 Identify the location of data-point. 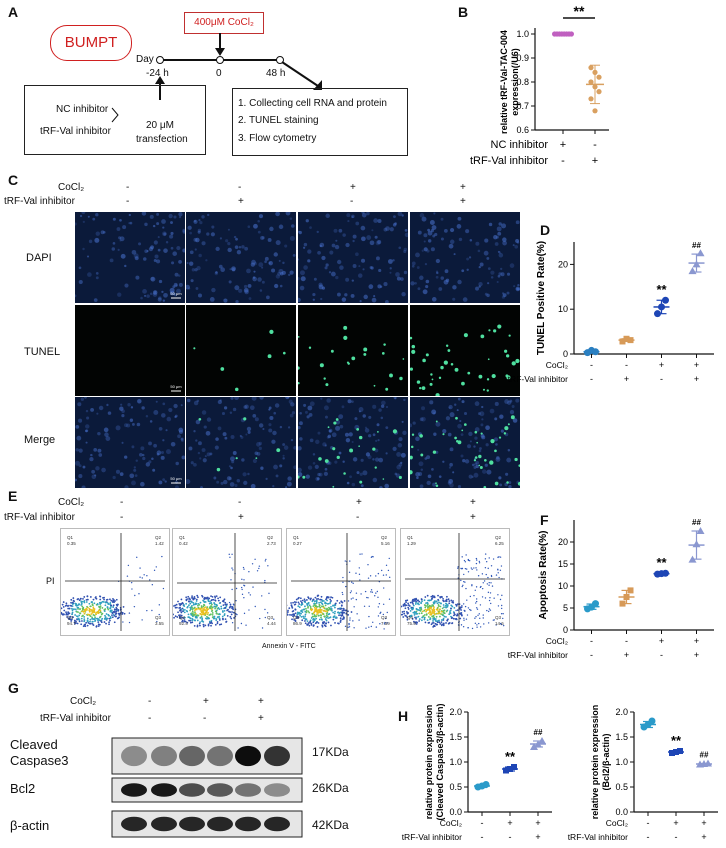
(630, 340).